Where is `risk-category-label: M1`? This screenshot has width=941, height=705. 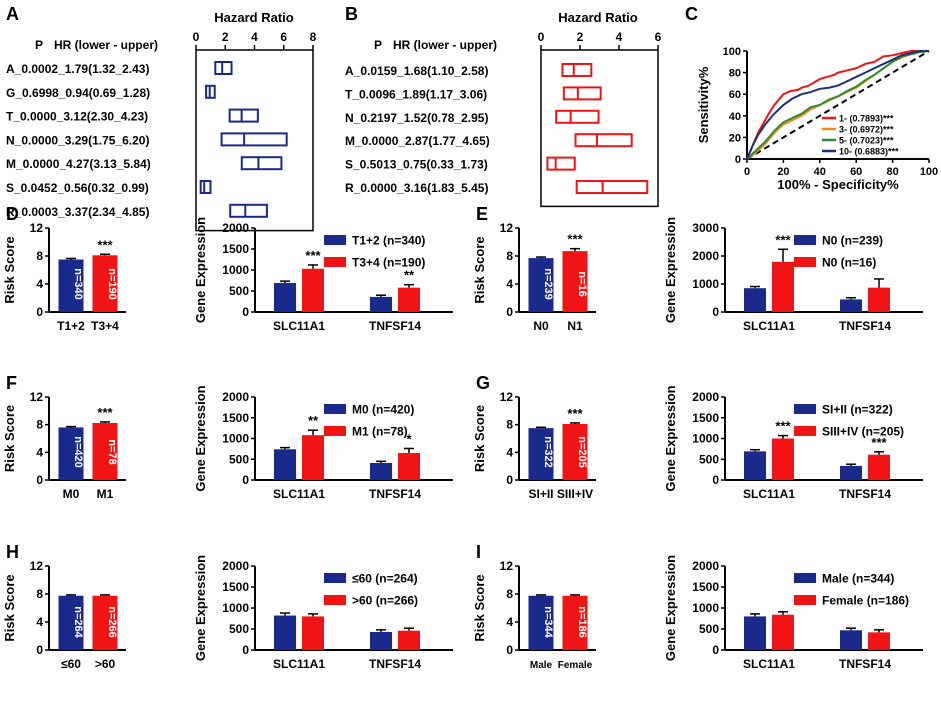 risk-category-label: M1 is located at coordinates (105, 494).